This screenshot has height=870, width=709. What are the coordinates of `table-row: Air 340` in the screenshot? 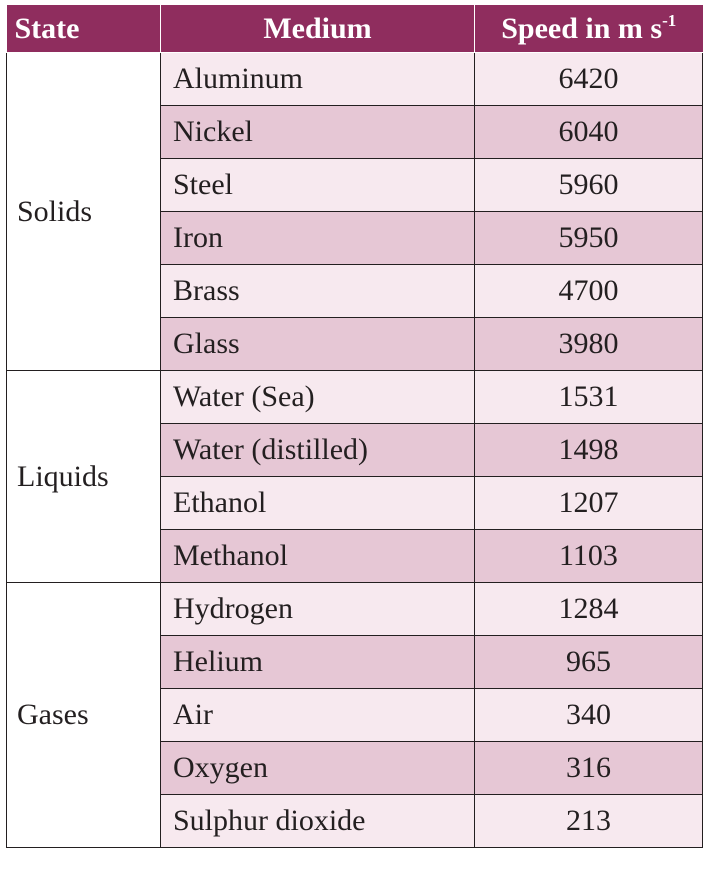 It's located at (355, 715).